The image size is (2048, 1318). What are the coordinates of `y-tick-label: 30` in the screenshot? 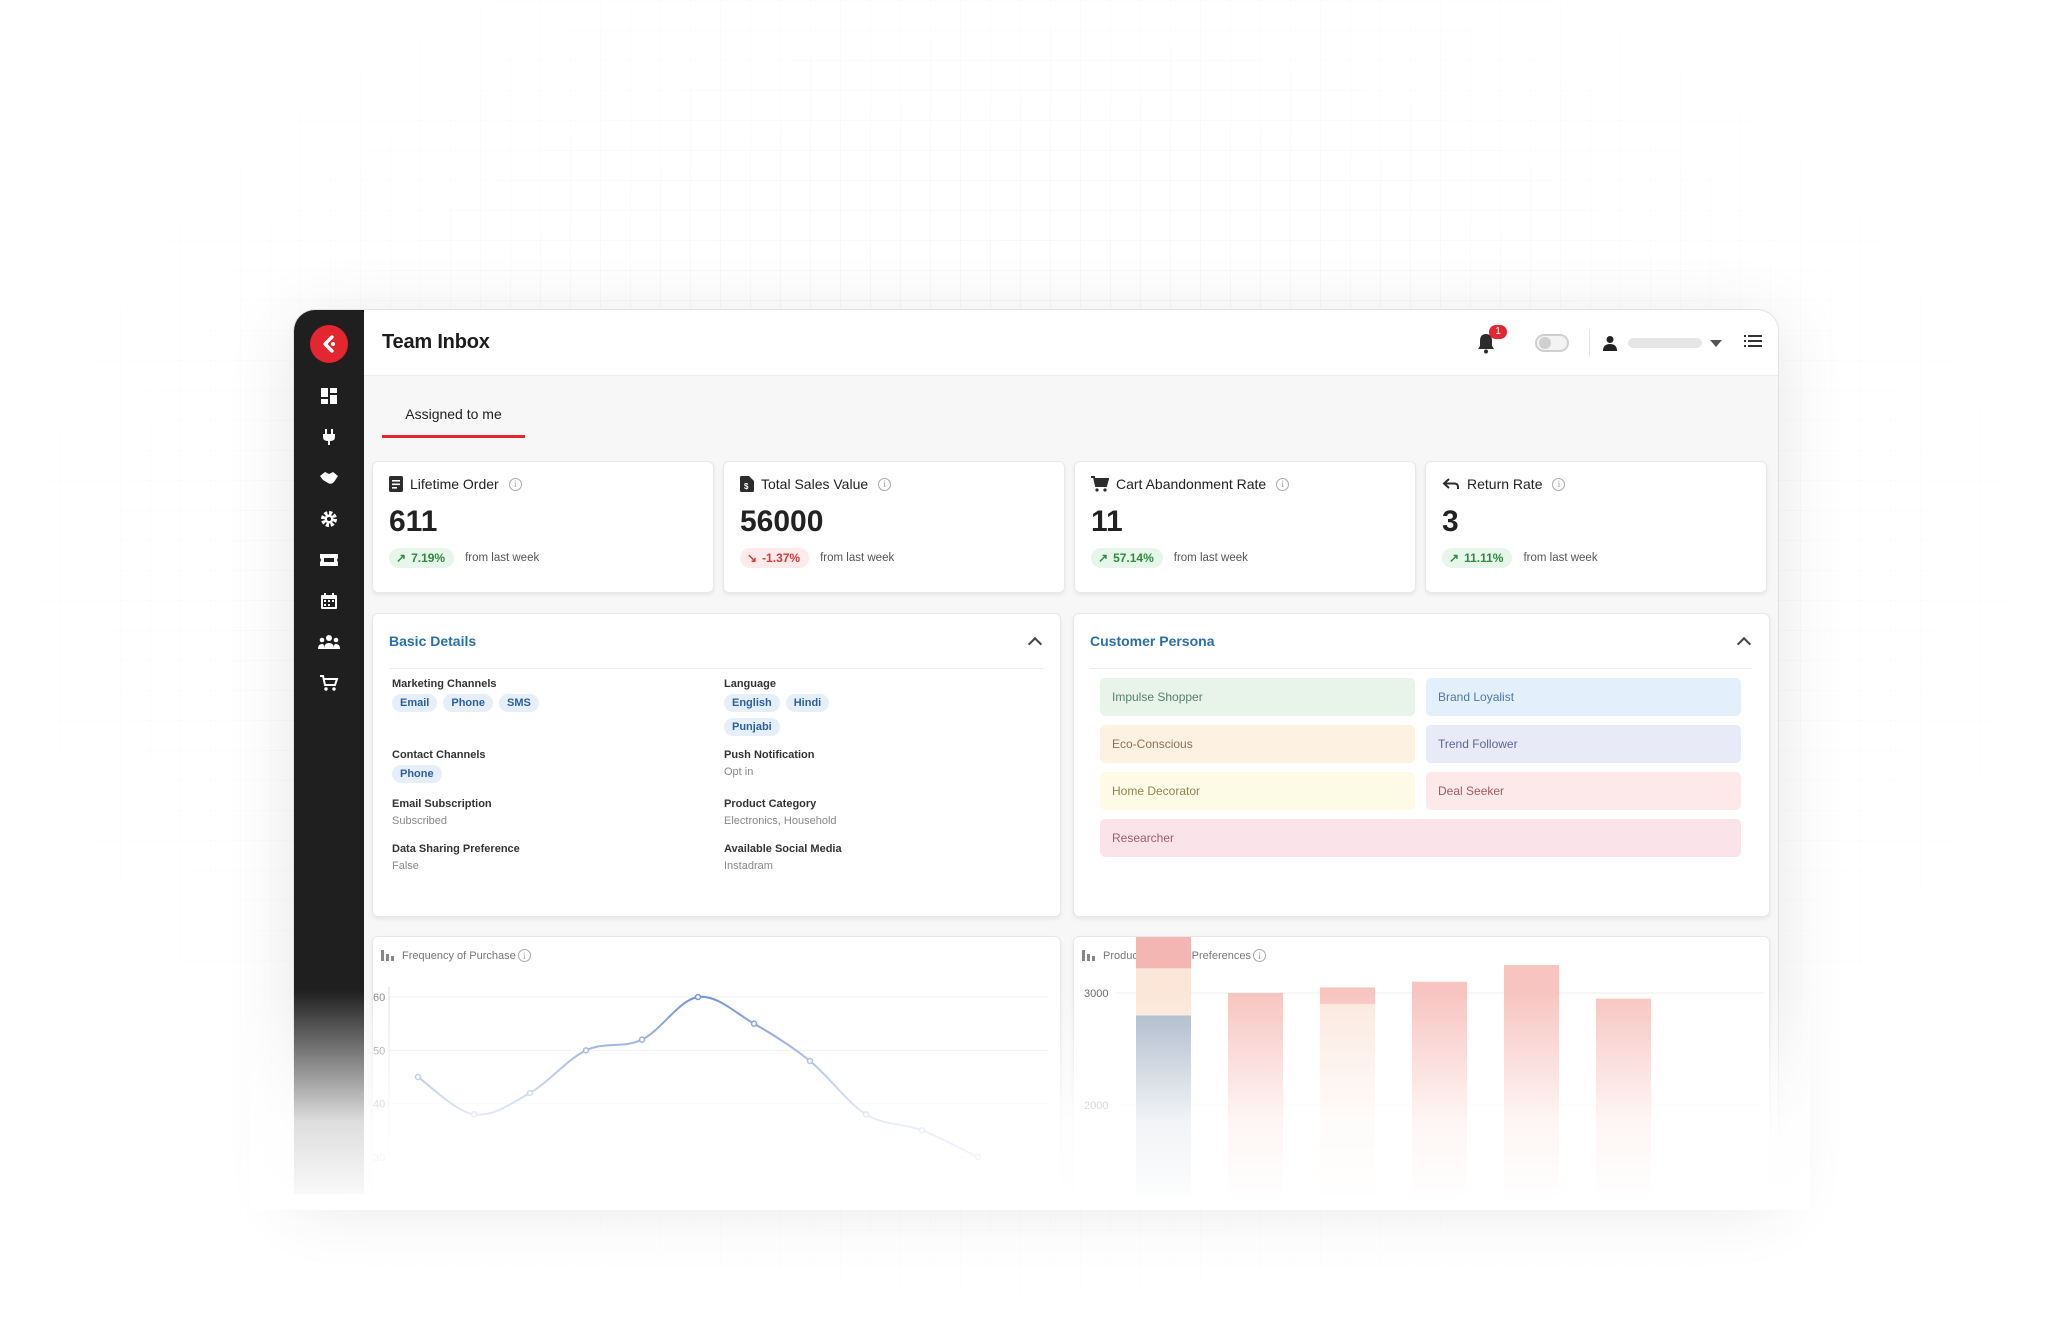 It's located at (379, 1158).